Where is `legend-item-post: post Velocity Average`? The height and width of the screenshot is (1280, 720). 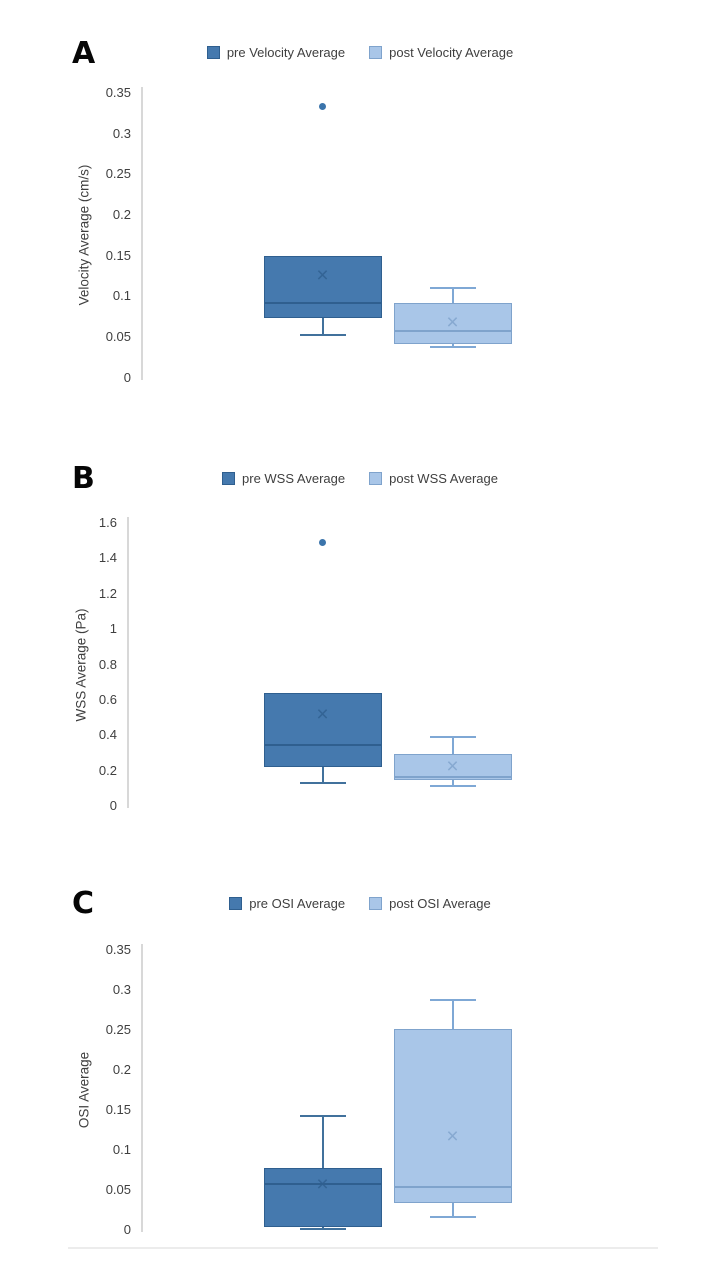
legend-item-post: post Velocity Average is located at coordinates (441, 52).